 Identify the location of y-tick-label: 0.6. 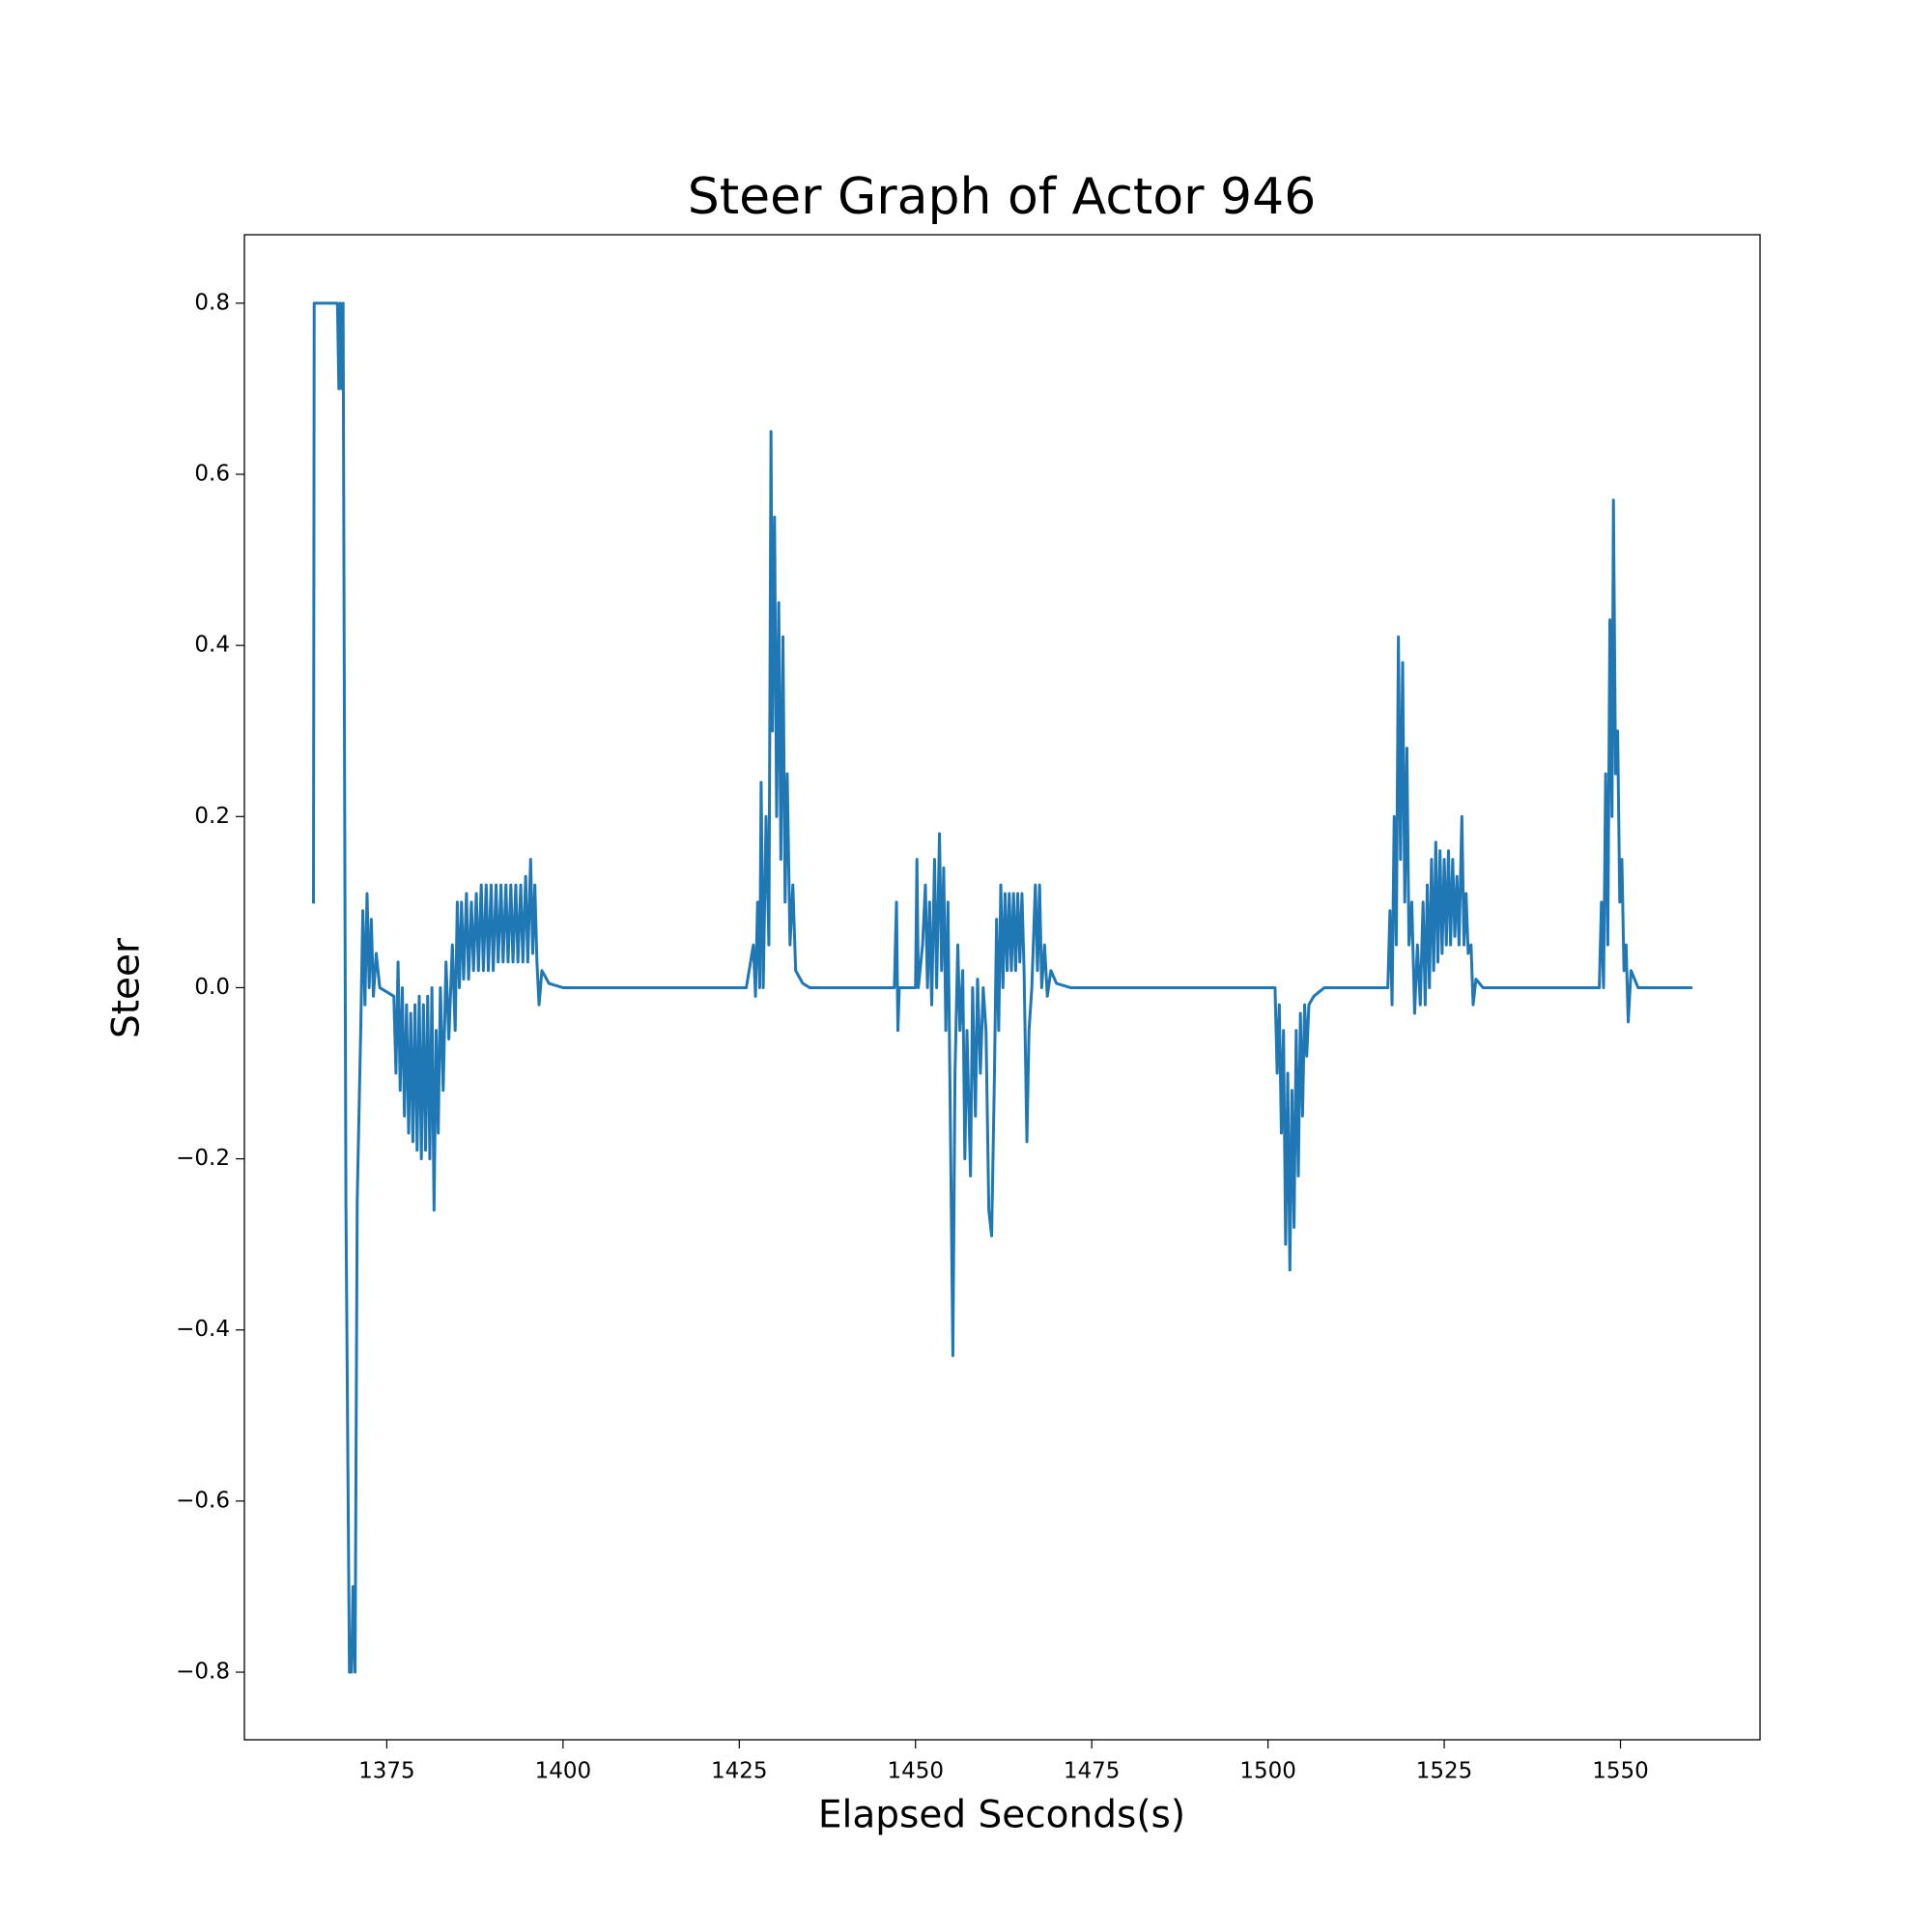
(212, 474).